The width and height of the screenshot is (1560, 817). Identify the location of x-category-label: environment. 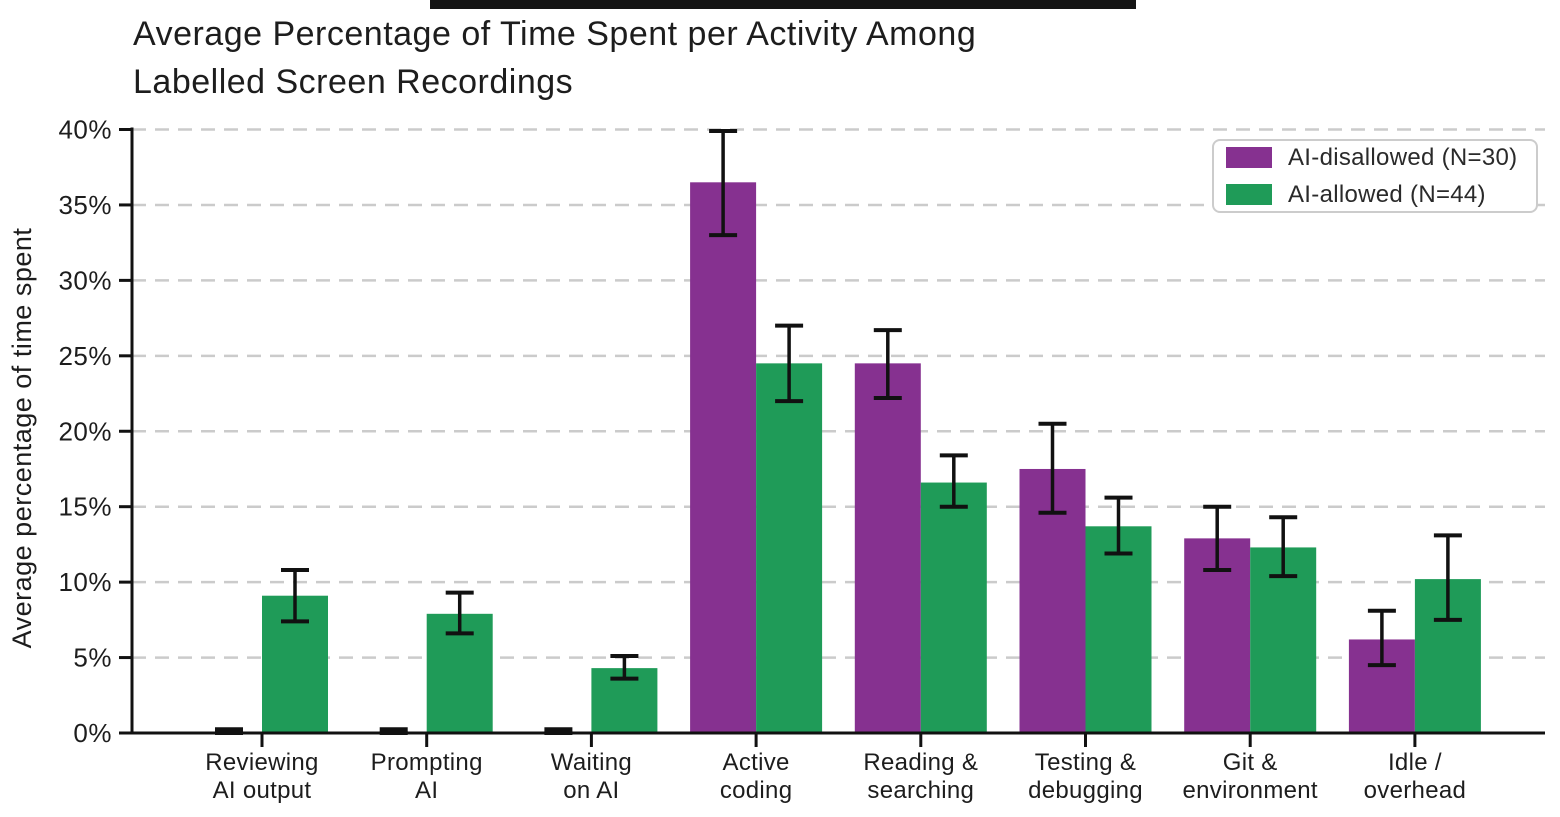
(1250, 790).